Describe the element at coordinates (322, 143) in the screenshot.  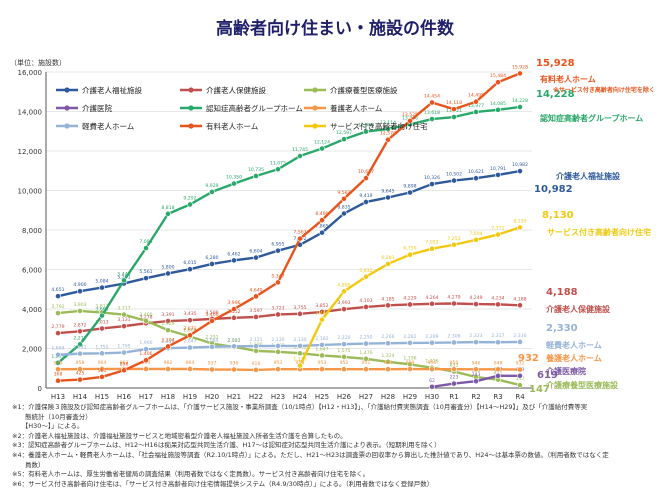
I see `data-label-group_home: 12,124` at that location.